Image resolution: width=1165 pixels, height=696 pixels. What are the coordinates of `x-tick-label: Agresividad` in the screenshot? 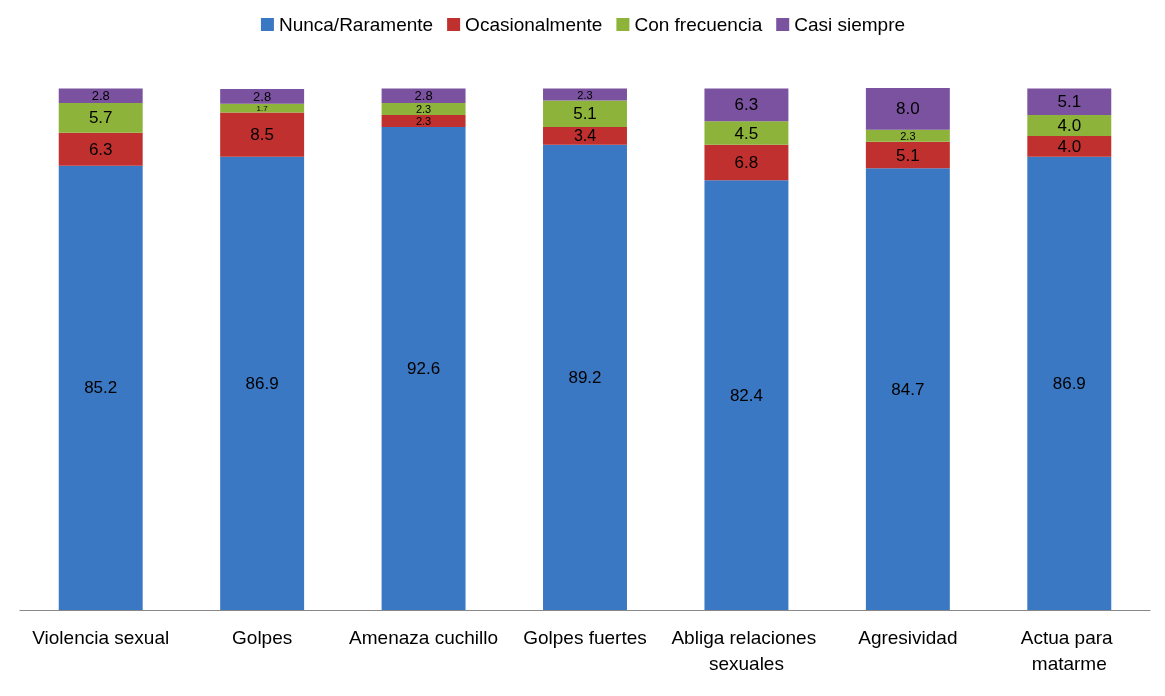 It's located at (908, 637).